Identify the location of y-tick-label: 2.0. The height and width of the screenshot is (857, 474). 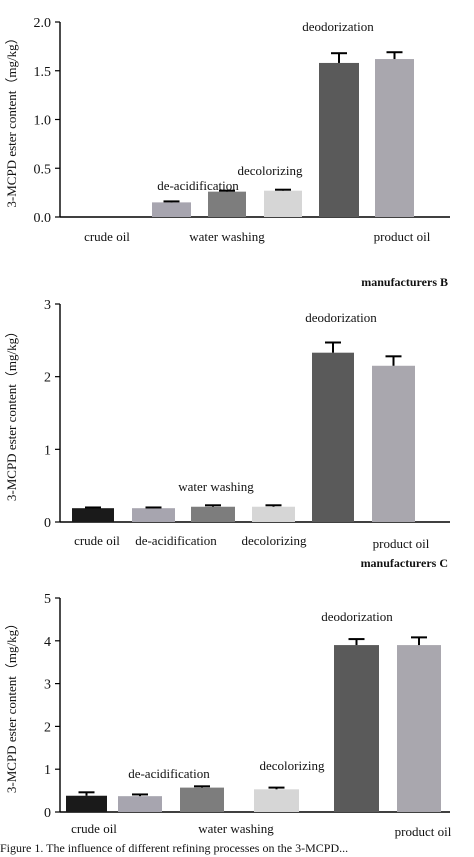
(43, 23).